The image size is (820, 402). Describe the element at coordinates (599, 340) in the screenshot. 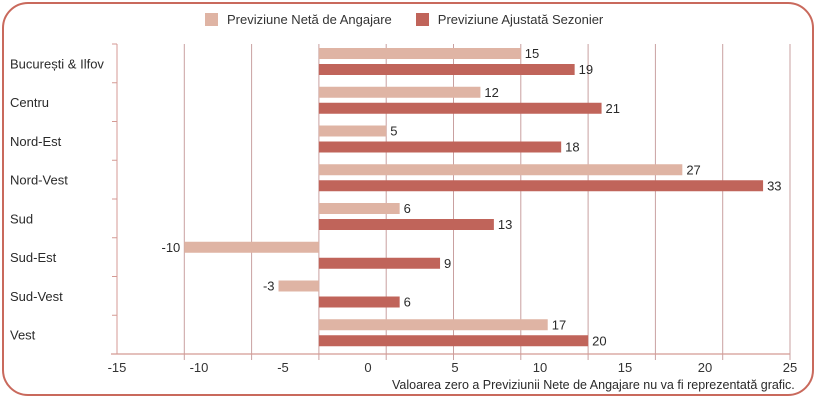

I see `data-label: 20` at that location.